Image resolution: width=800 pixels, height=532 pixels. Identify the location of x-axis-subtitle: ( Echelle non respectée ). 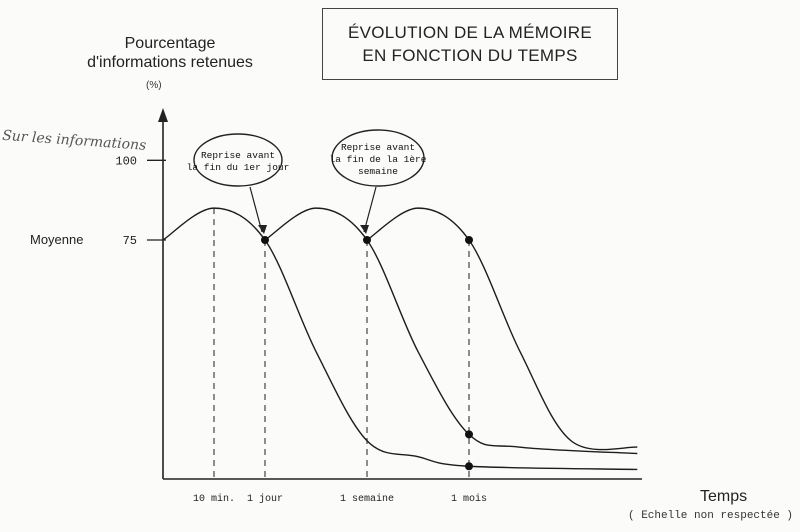
(711, 516).